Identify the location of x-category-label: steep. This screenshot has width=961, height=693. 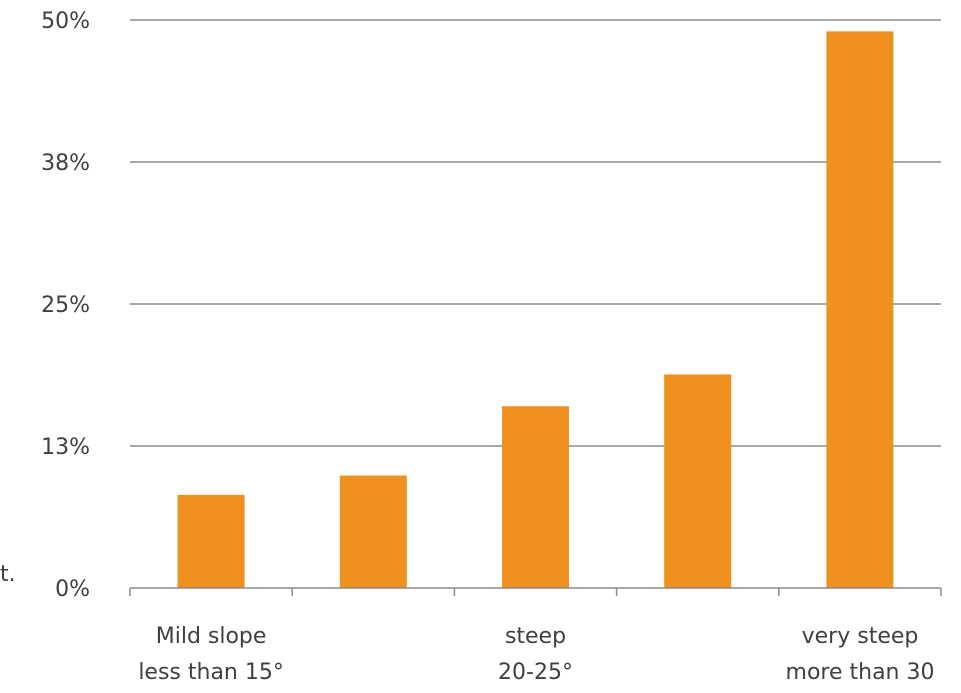
(535, 636).